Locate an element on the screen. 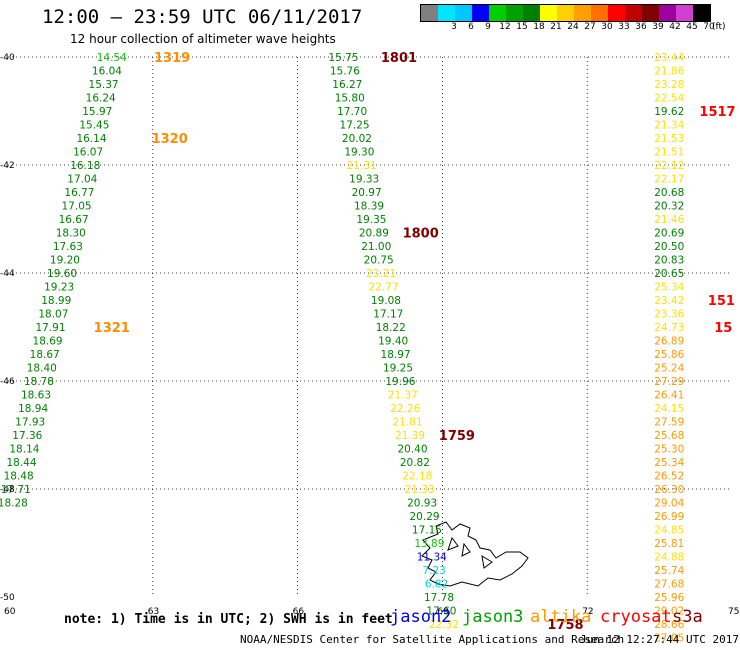 This screenshot has height=650, width=740. wave-height-value: 27.59 is located at coordinates (669, 423).